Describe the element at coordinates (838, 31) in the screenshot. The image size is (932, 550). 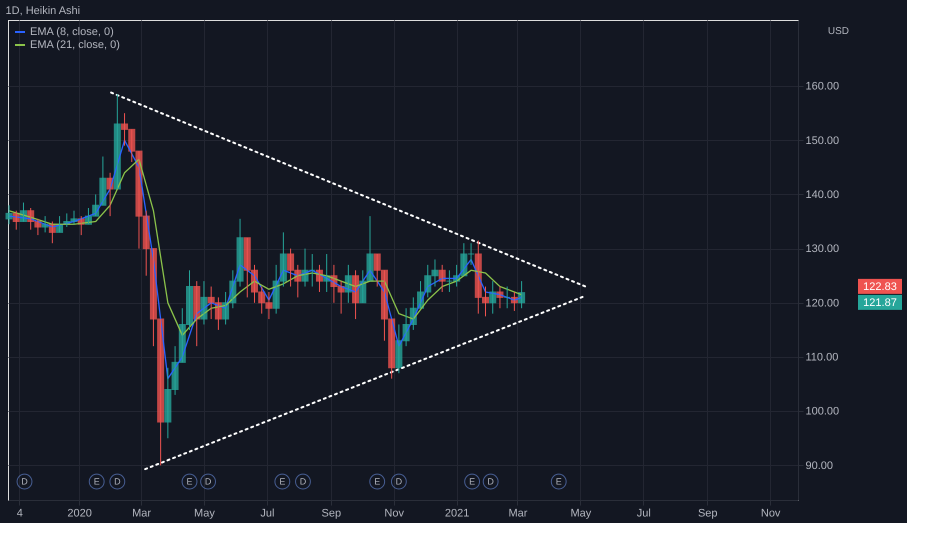
I see `text: USD` at that location.